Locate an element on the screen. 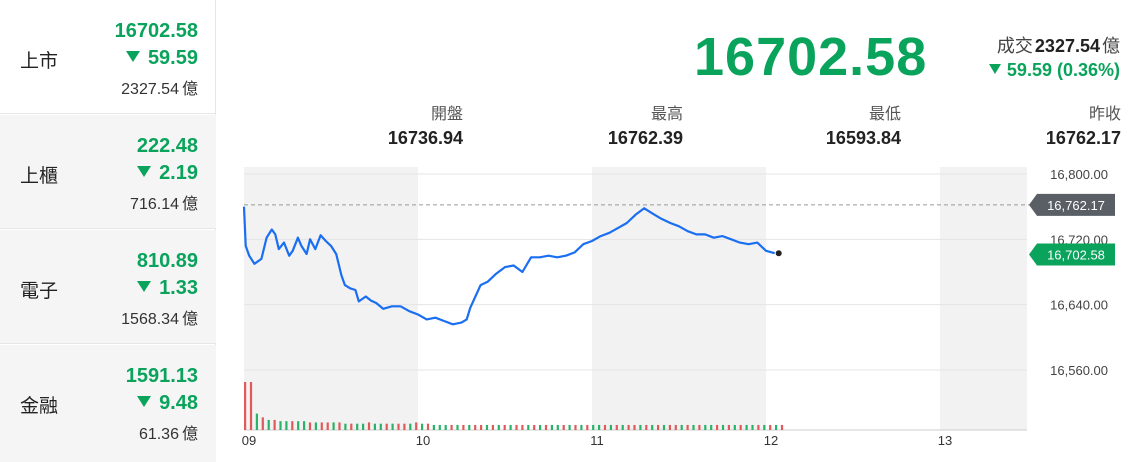  index-change: 1.33 is located at coordinates (167, 288).